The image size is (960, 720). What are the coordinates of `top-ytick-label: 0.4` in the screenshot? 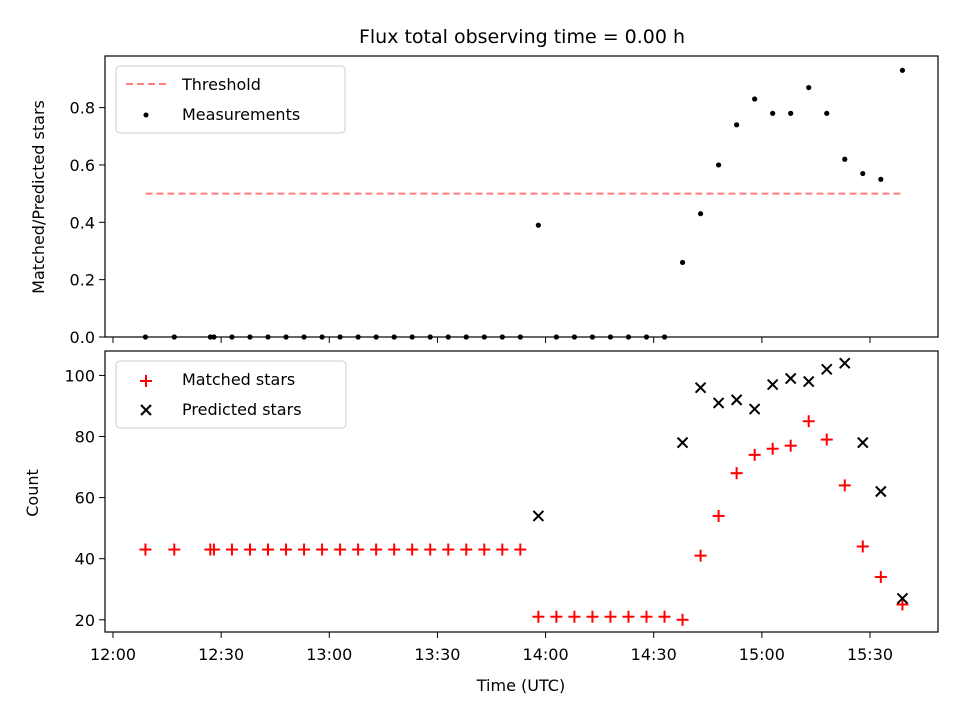 It's located at (82, 222).